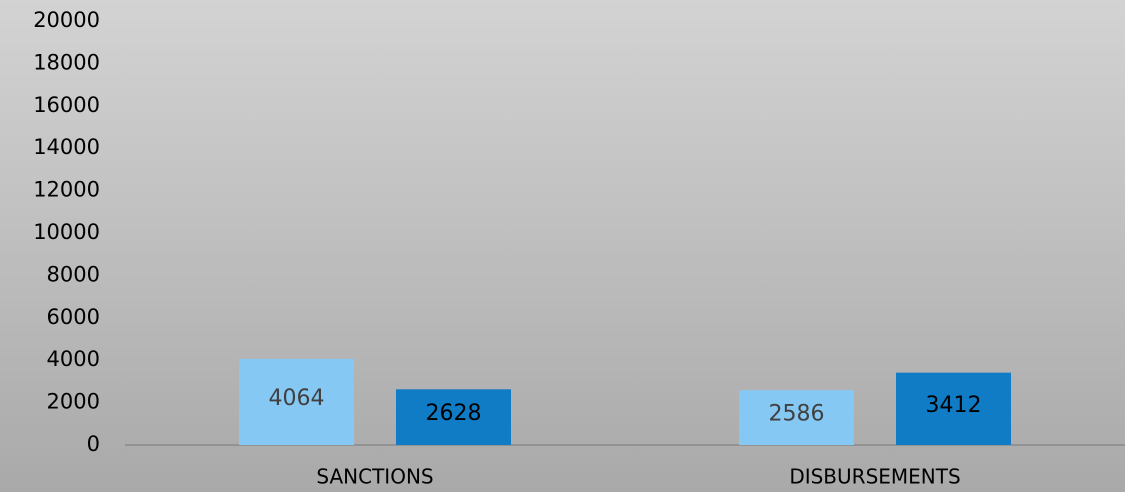 The height and width of the screenshot is (492, 1125). Describe the element at coordinates (66, 20) in the screenshot. I see `y-tick-label: 20000` at that location.